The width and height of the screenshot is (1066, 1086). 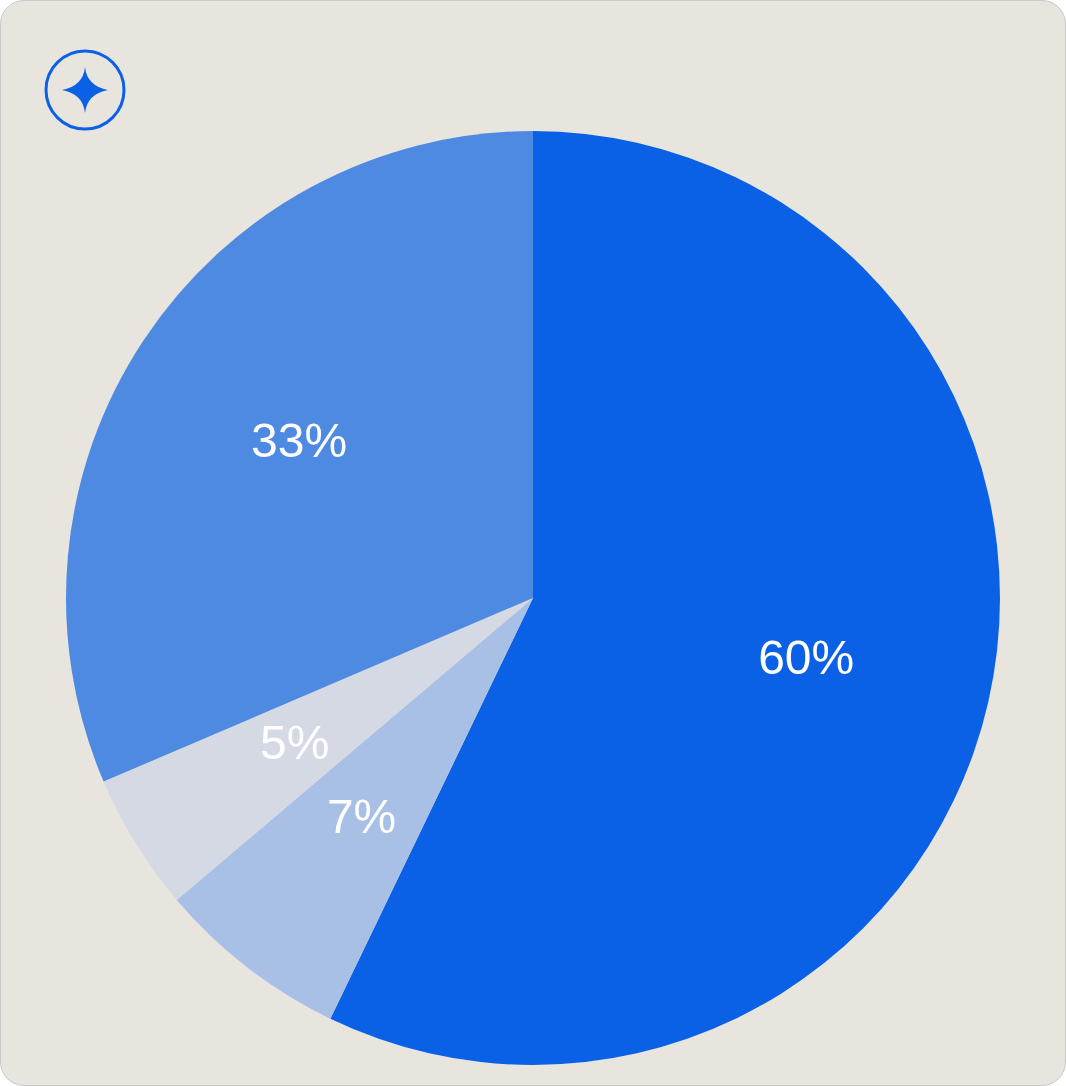 What do you see at coordinates (299, 440) in the screenshot?
I see `data-label: 33%` at bounding box center [299, 440].